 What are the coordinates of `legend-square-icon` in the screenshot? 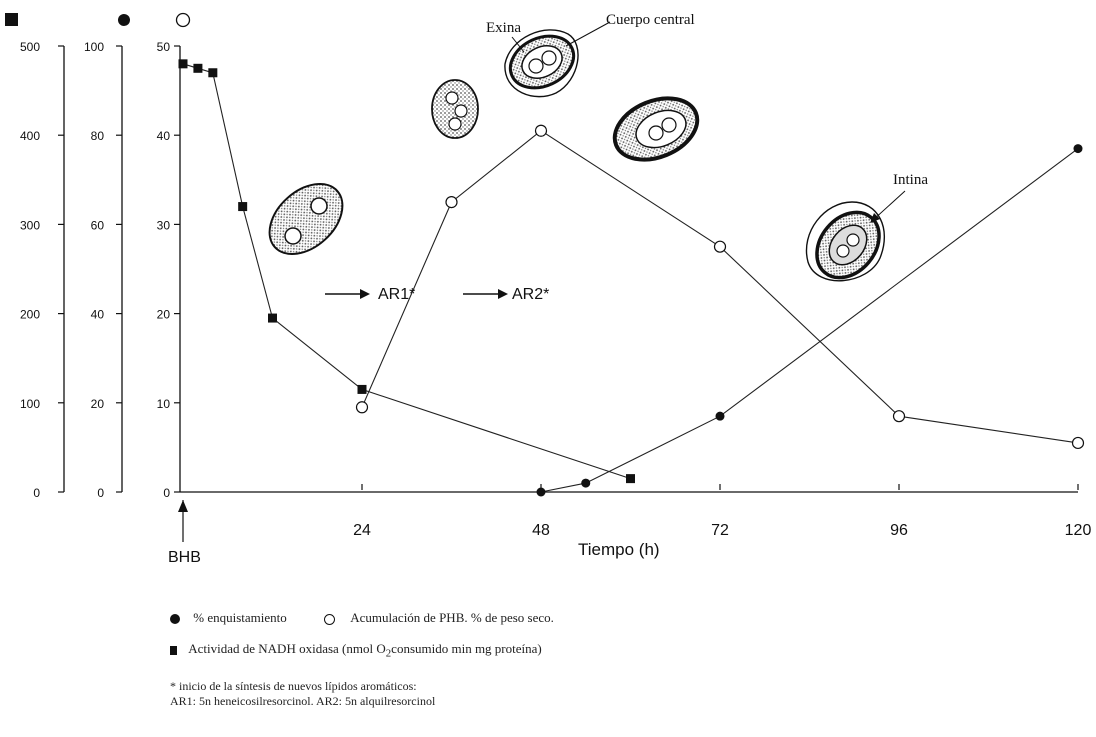 It's located at (173, 650).